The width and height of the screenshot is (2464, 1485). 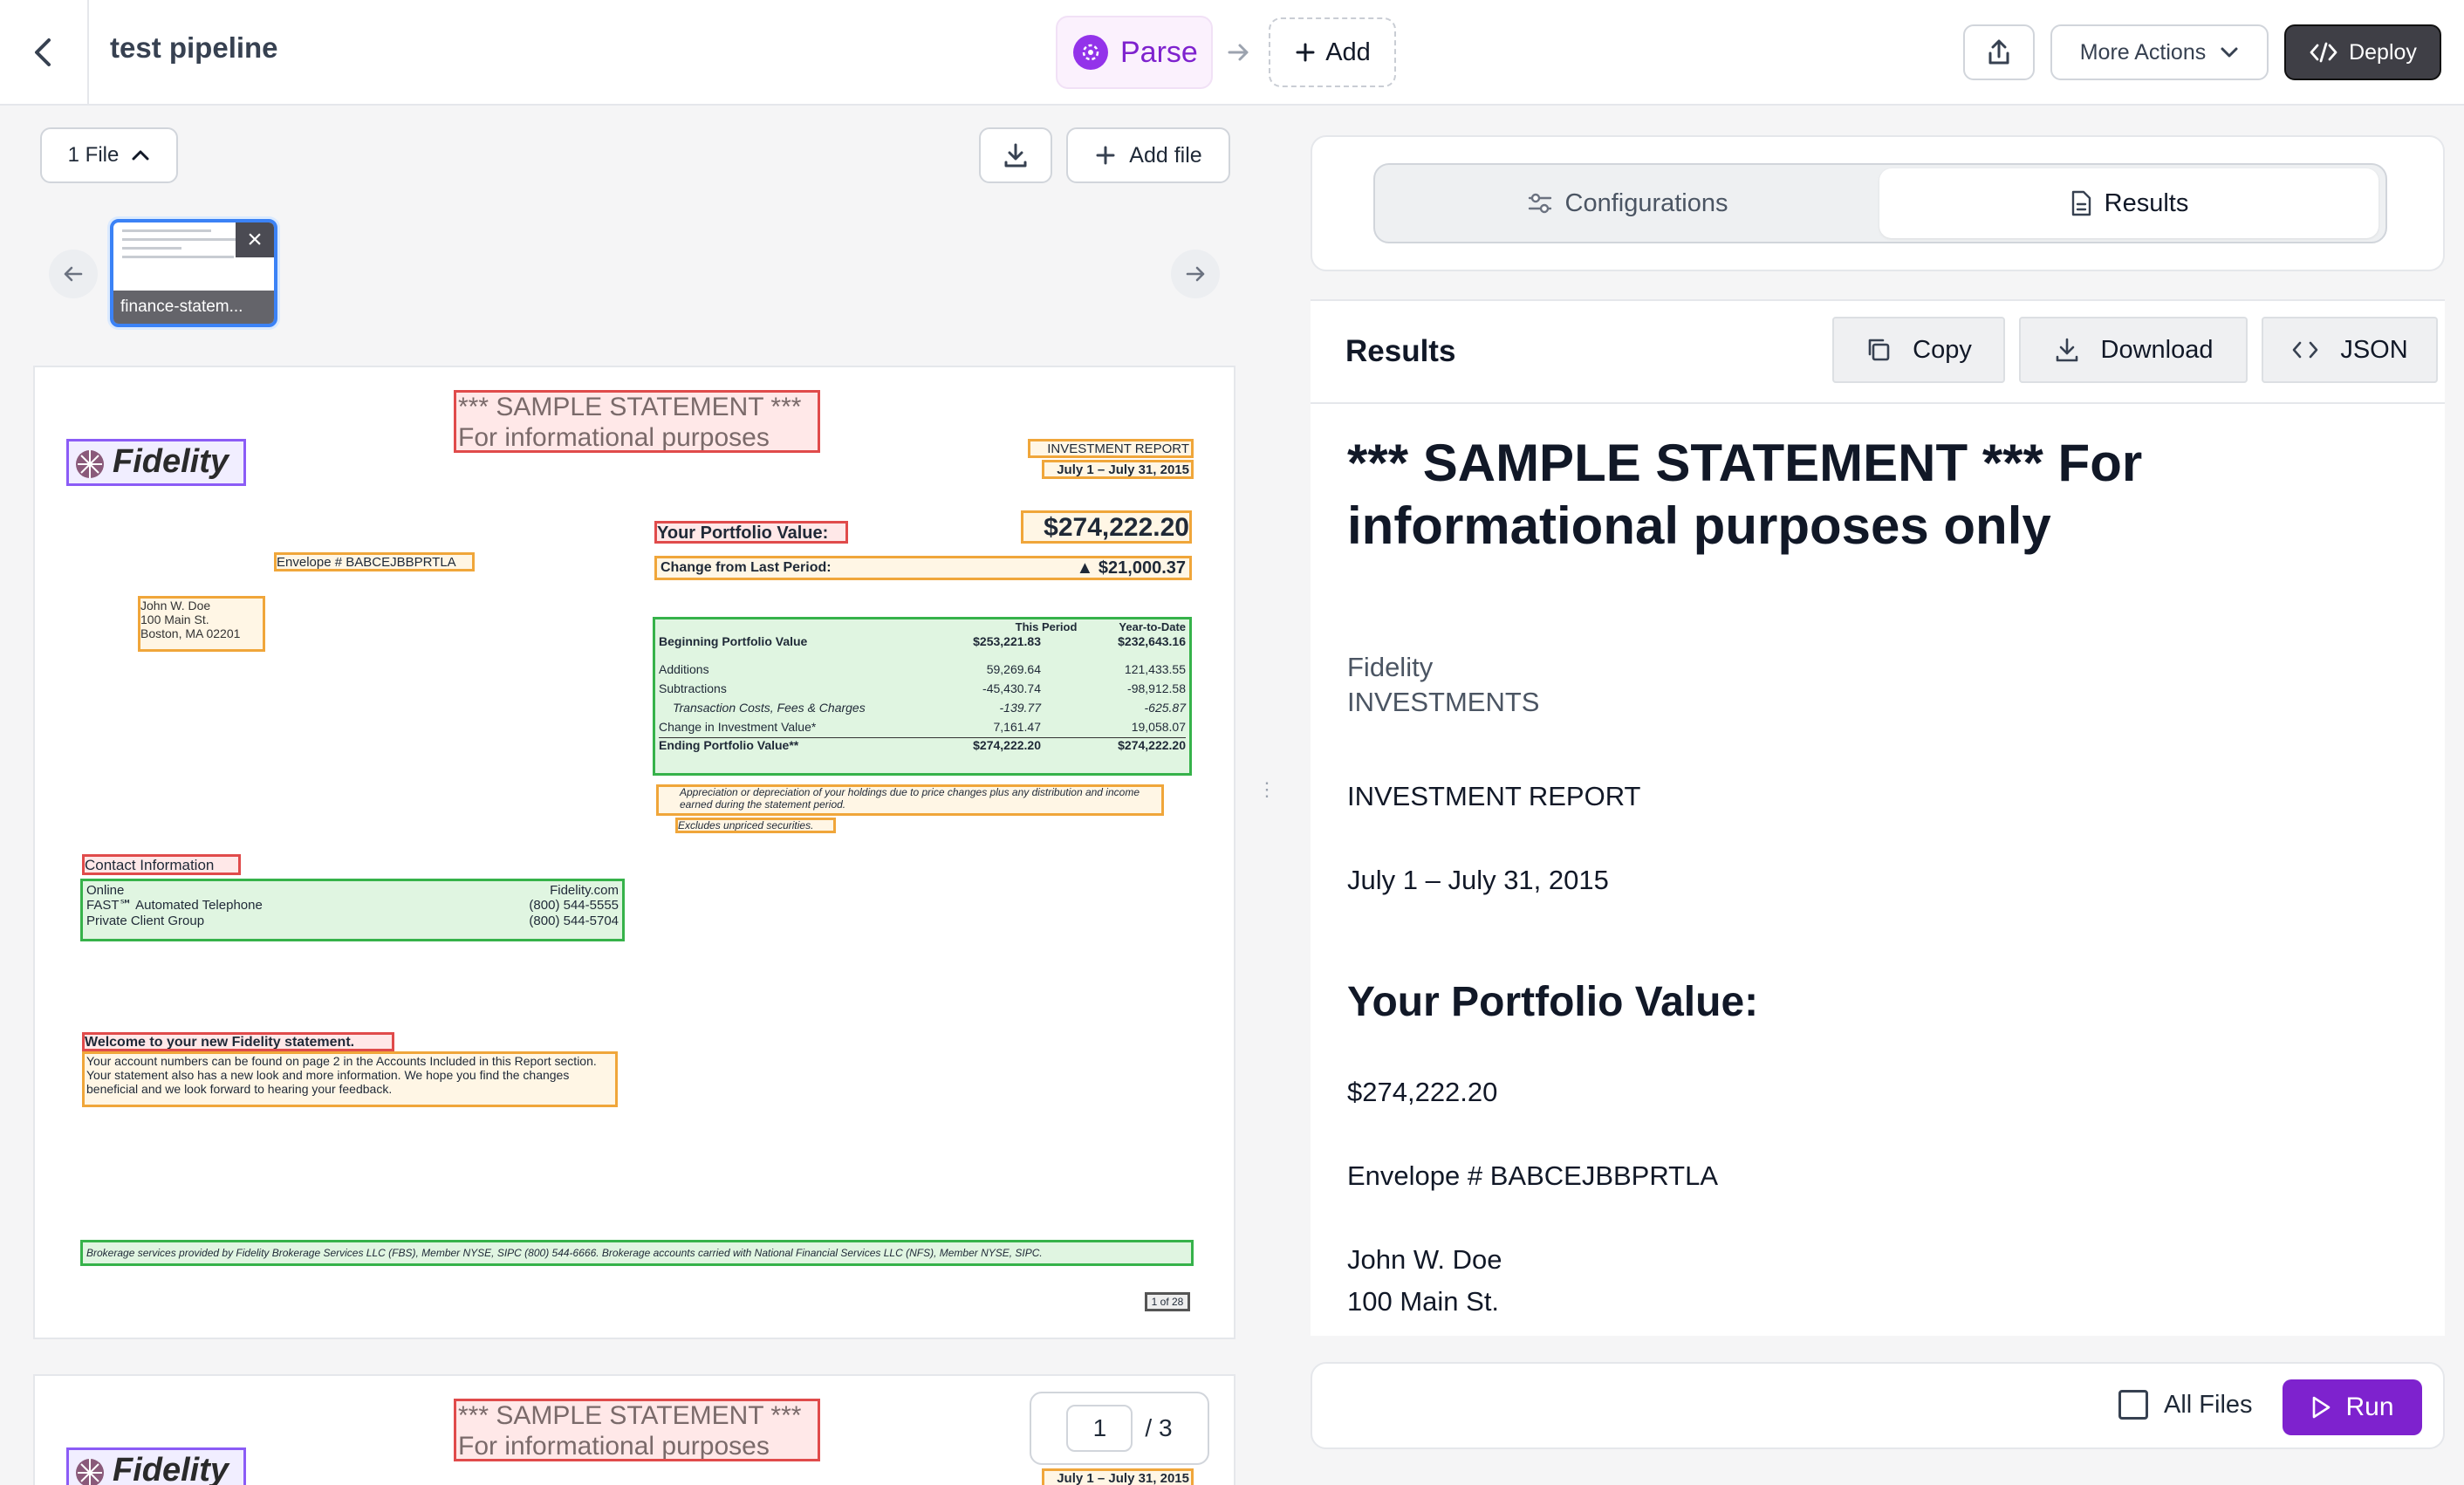 I want to click on footnote-2-box: Excludes unpriced securities., so click(x=755, y=825).